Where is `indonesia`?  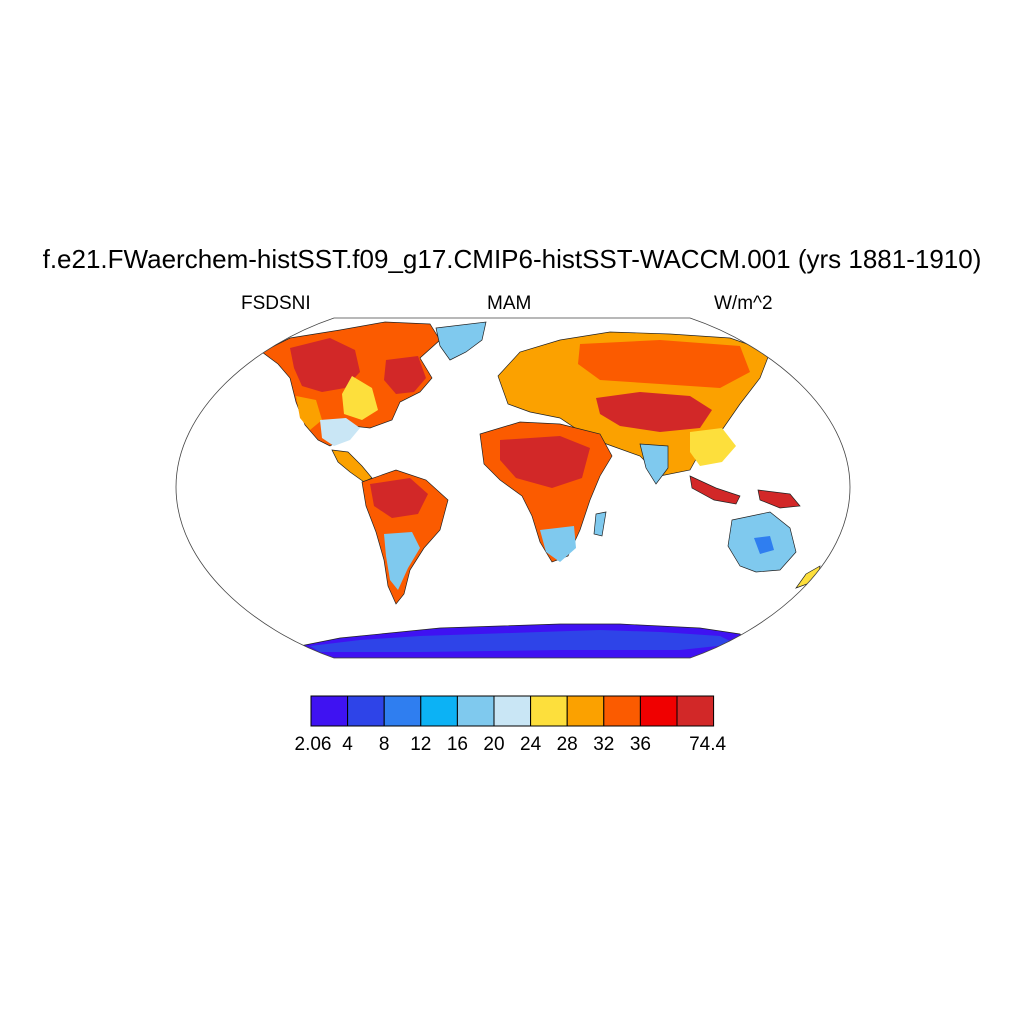 indonesia is located at coordinates (715, 490).